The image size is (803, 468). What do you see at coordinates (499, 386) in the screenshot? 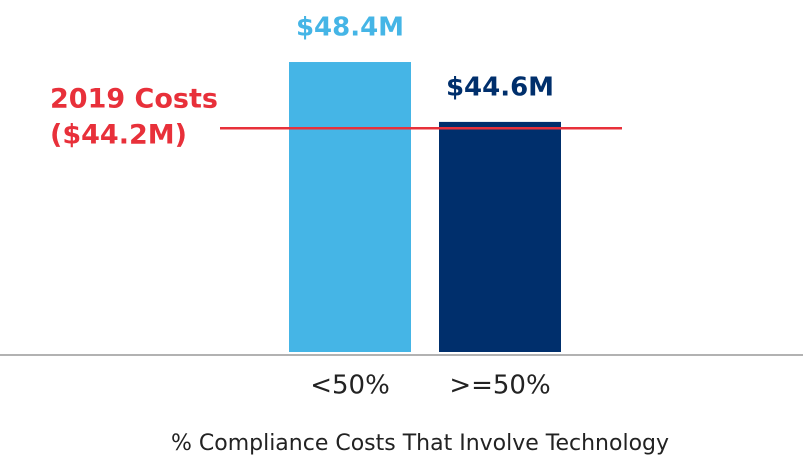
I see `x-tick-label: >=50%` at bounding box center [499, 386].